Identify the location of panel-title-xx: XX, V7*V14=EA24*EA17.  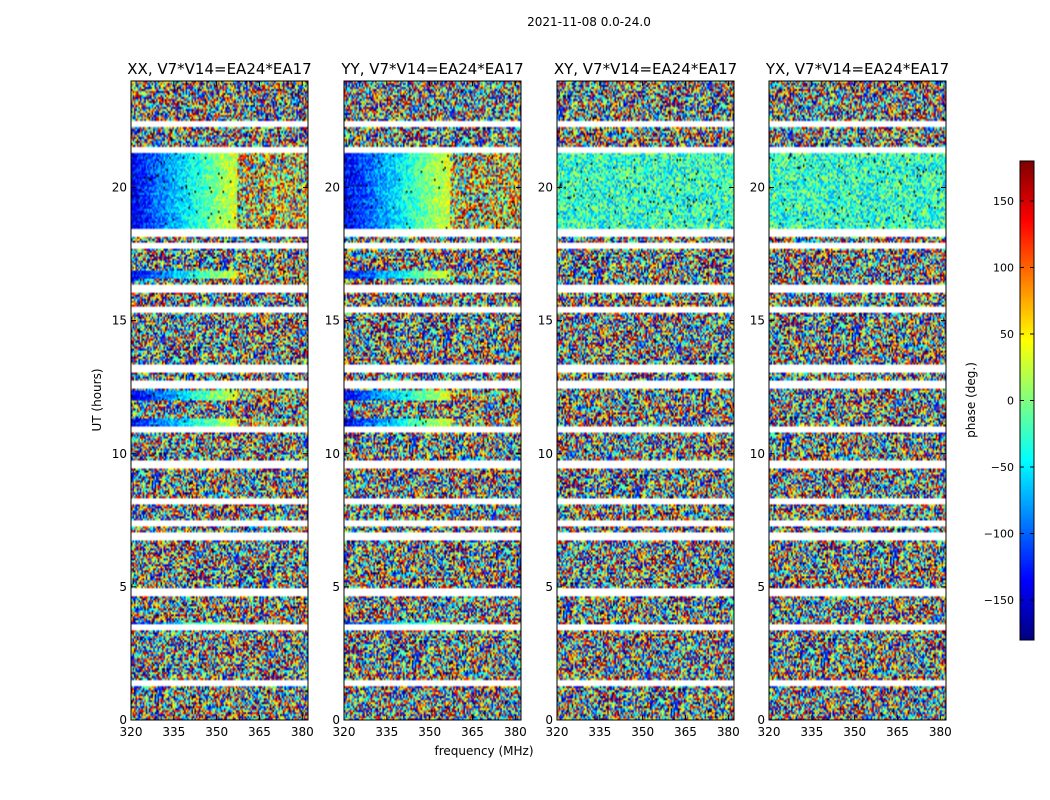
(219, 69).